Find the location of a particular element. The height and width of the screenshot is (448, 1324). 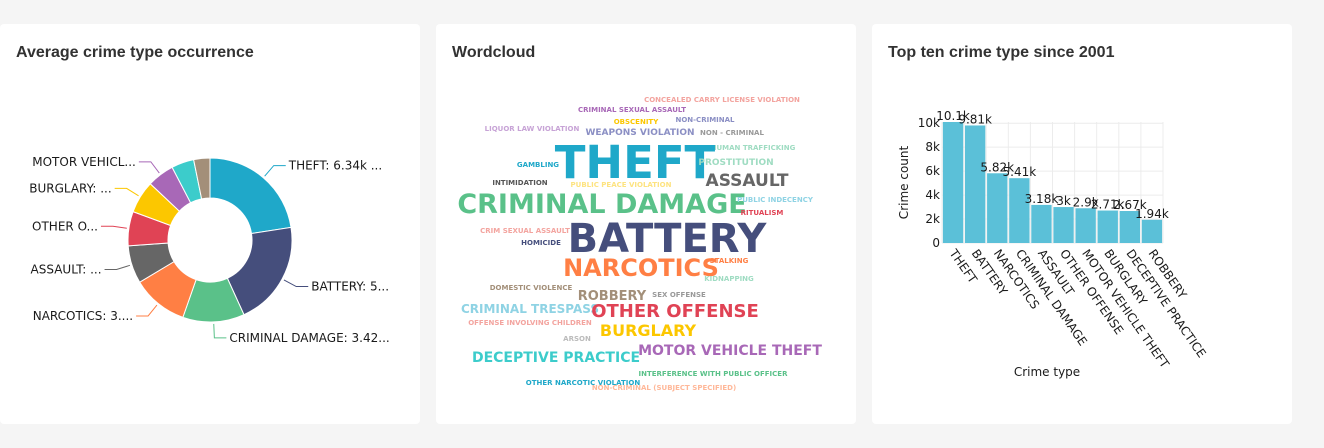

wordcloud-word: PUBLIC PEACE VIOLATION is located at coordinates (621, 185).